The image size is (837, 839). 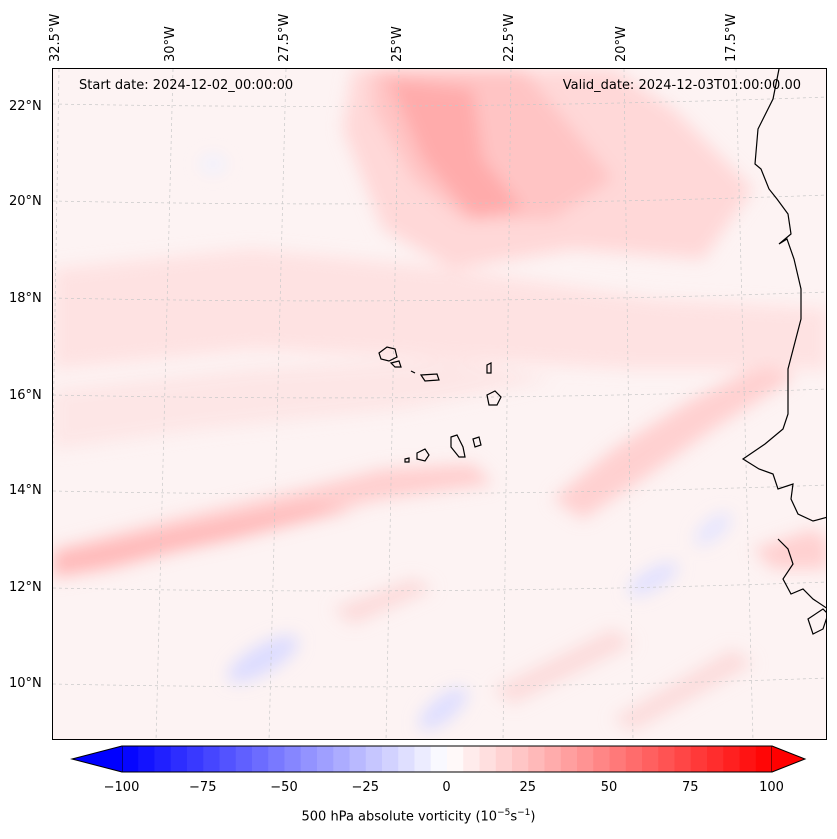 I want to click on latitude-label: 20°N, so click(x=25, y=201).